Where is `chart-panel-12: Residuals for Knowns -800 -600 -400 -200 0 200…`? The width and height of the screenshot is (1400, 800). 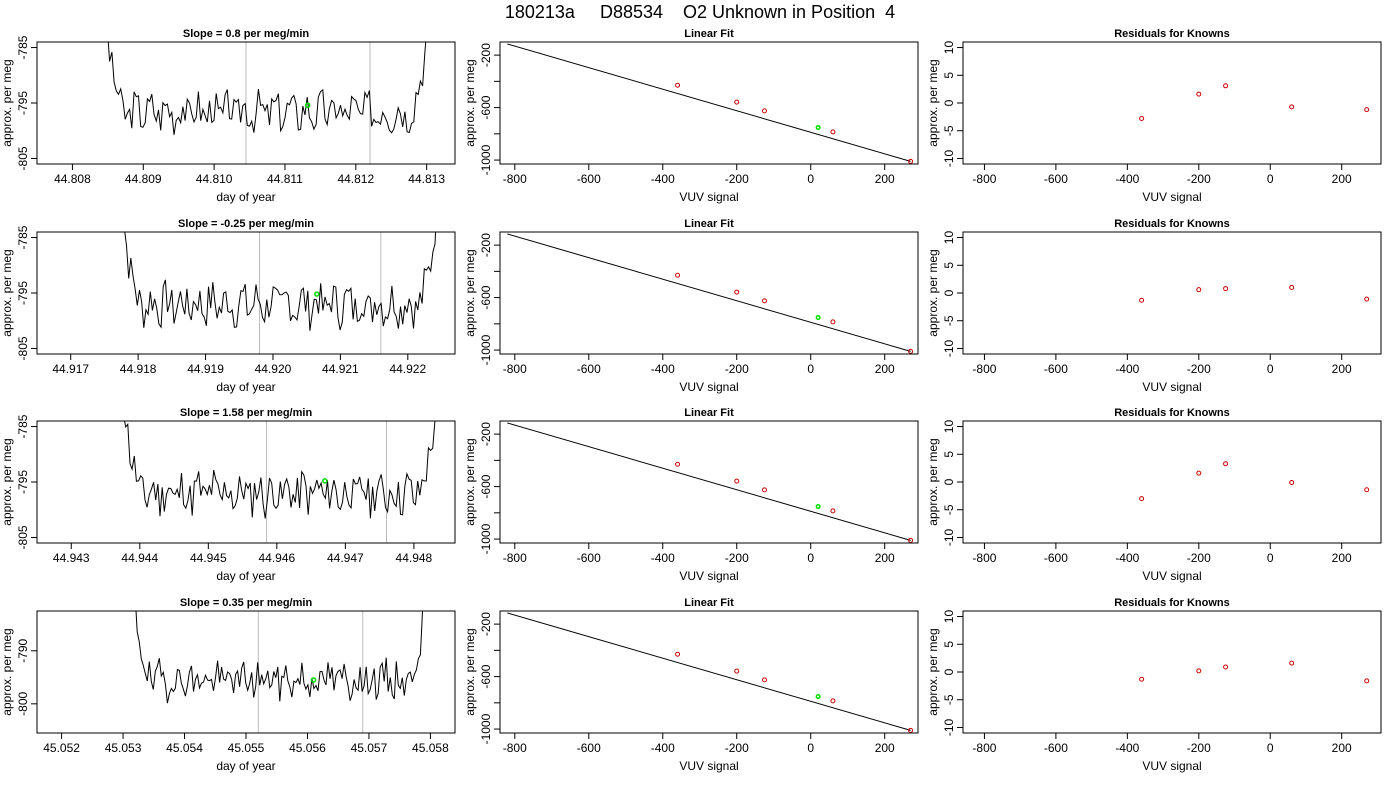 chart-panel-12: Residuals for Knowns -800 -600 -400 -200 0 200… is located at coordinates (1154, 685).